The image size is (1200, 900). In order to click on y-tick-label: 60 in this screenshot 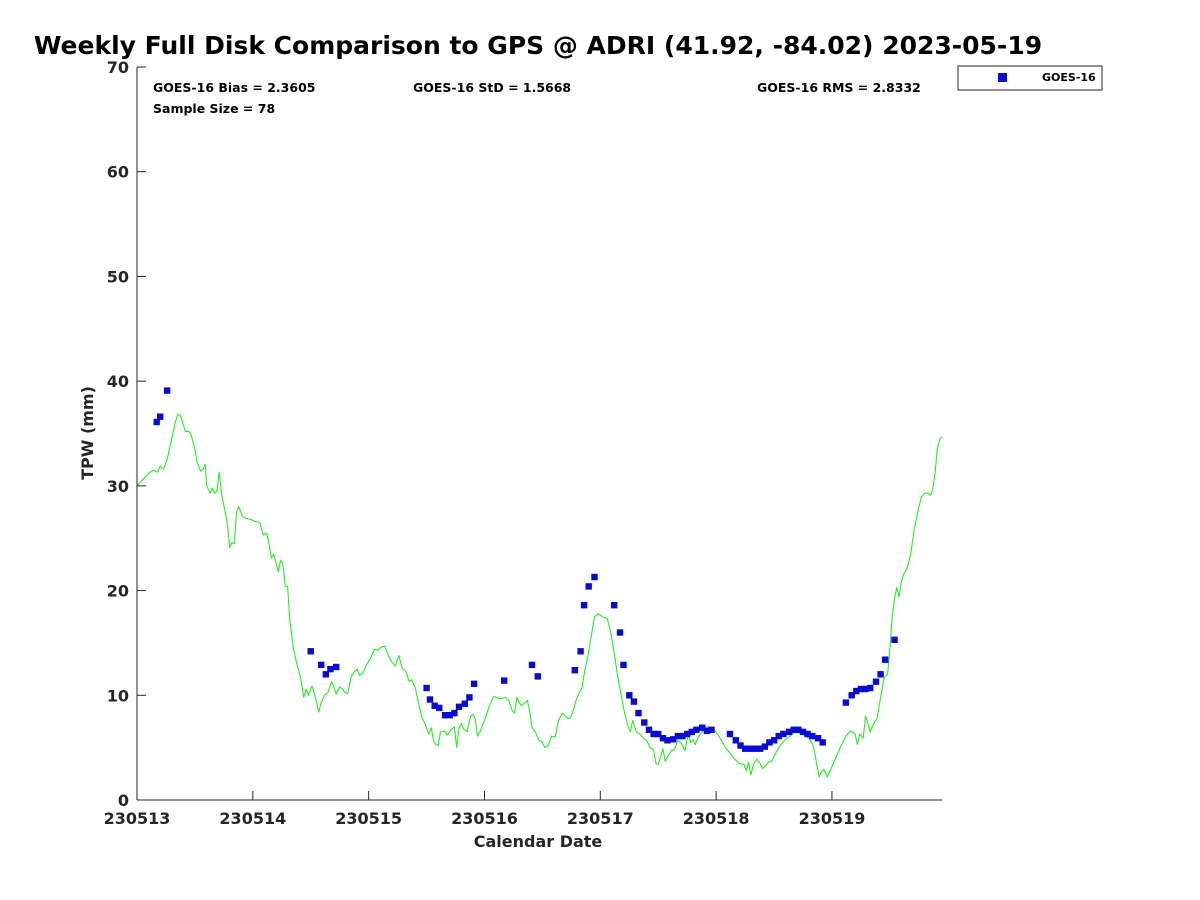, I will do `click(118, 172)`.